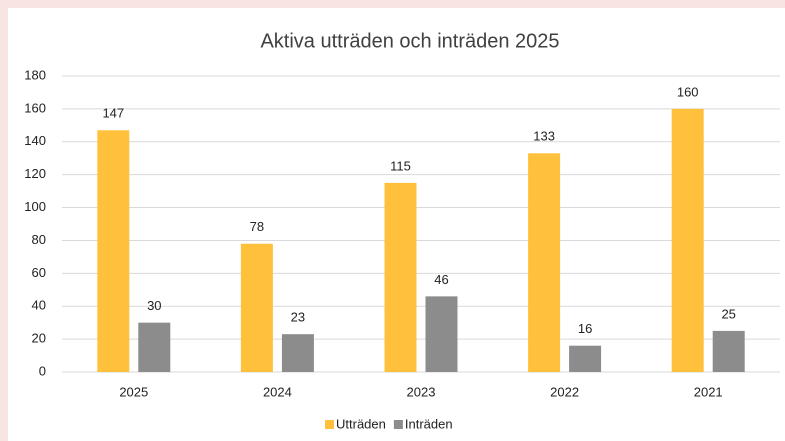 The image size is (785, 441). Describe the element at coordinates (708, 391) in the screenshot. I see `x-tick-label: 2021` at that location.